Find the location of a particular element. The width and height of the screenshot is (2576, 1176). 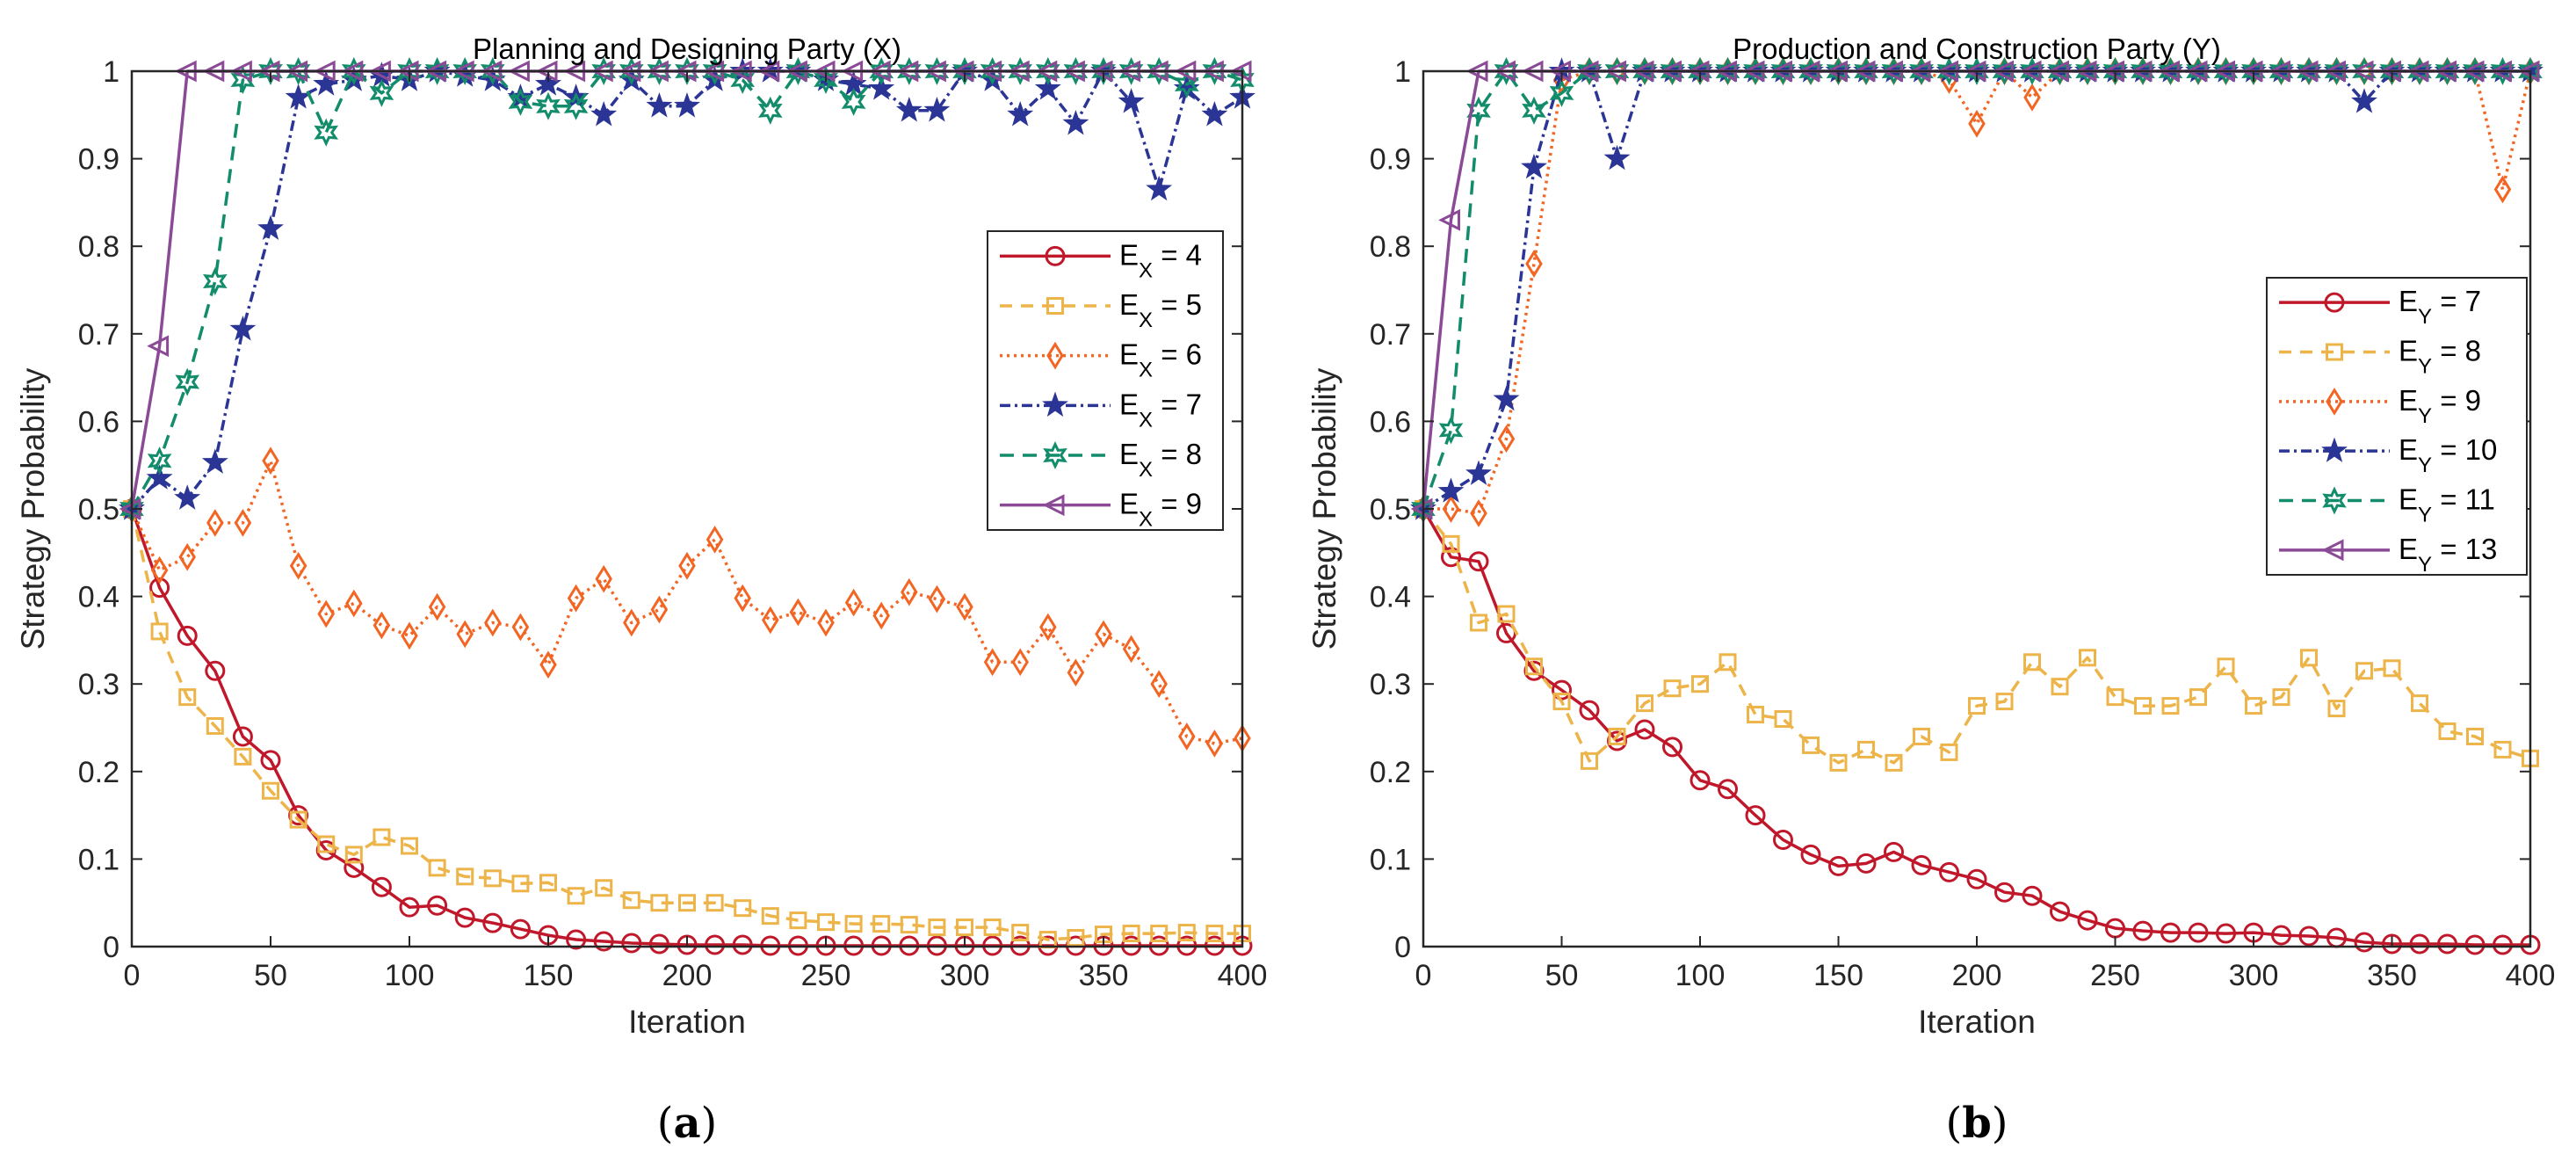

legend-item: EY = 7 is located at coordinates (2380, 307).